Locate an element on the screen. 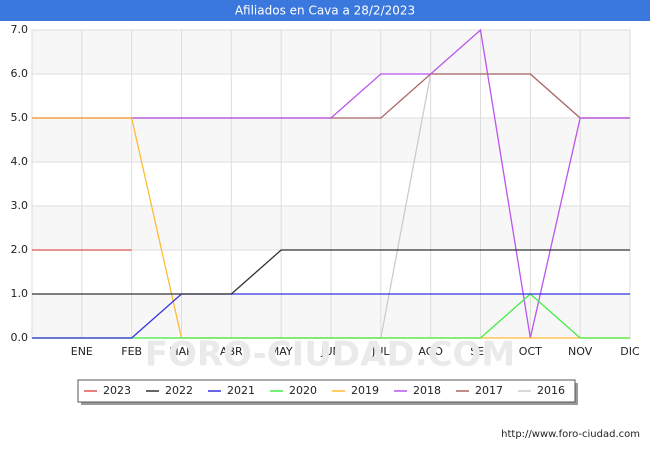  y-tick-label: 5.0 is located at coordinates (20, 117).